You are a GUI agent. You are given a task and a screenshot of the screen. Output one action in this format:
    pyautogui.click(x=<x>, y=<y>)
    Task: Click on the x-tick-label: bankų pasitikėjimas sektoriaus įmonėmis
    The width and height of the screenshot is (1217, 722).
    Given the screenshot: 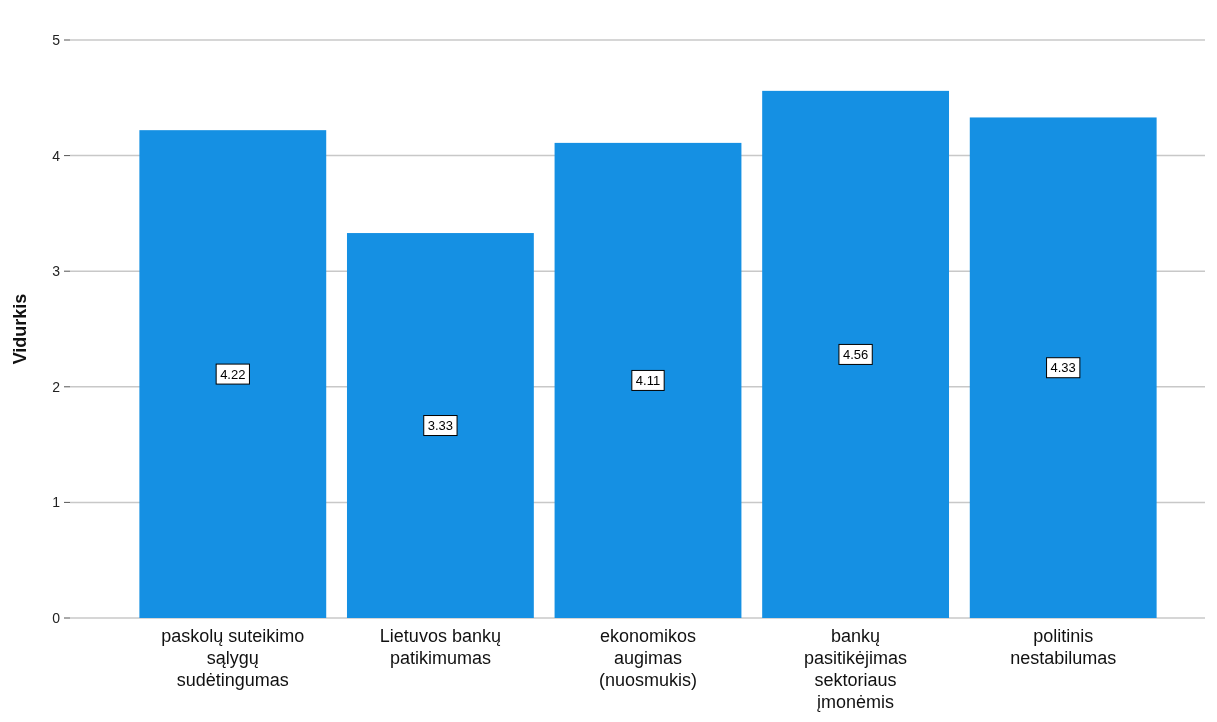 What is the action you would take?
    pyautogui.click(x=856, y=669)
    